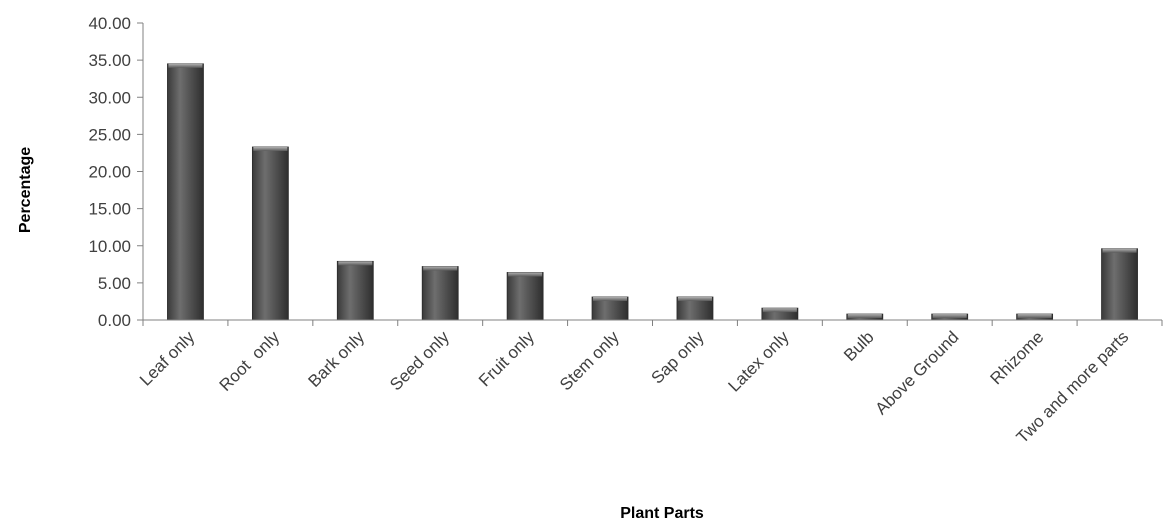  I want to click on y-tick-label: 25.00, so click(109, 134).